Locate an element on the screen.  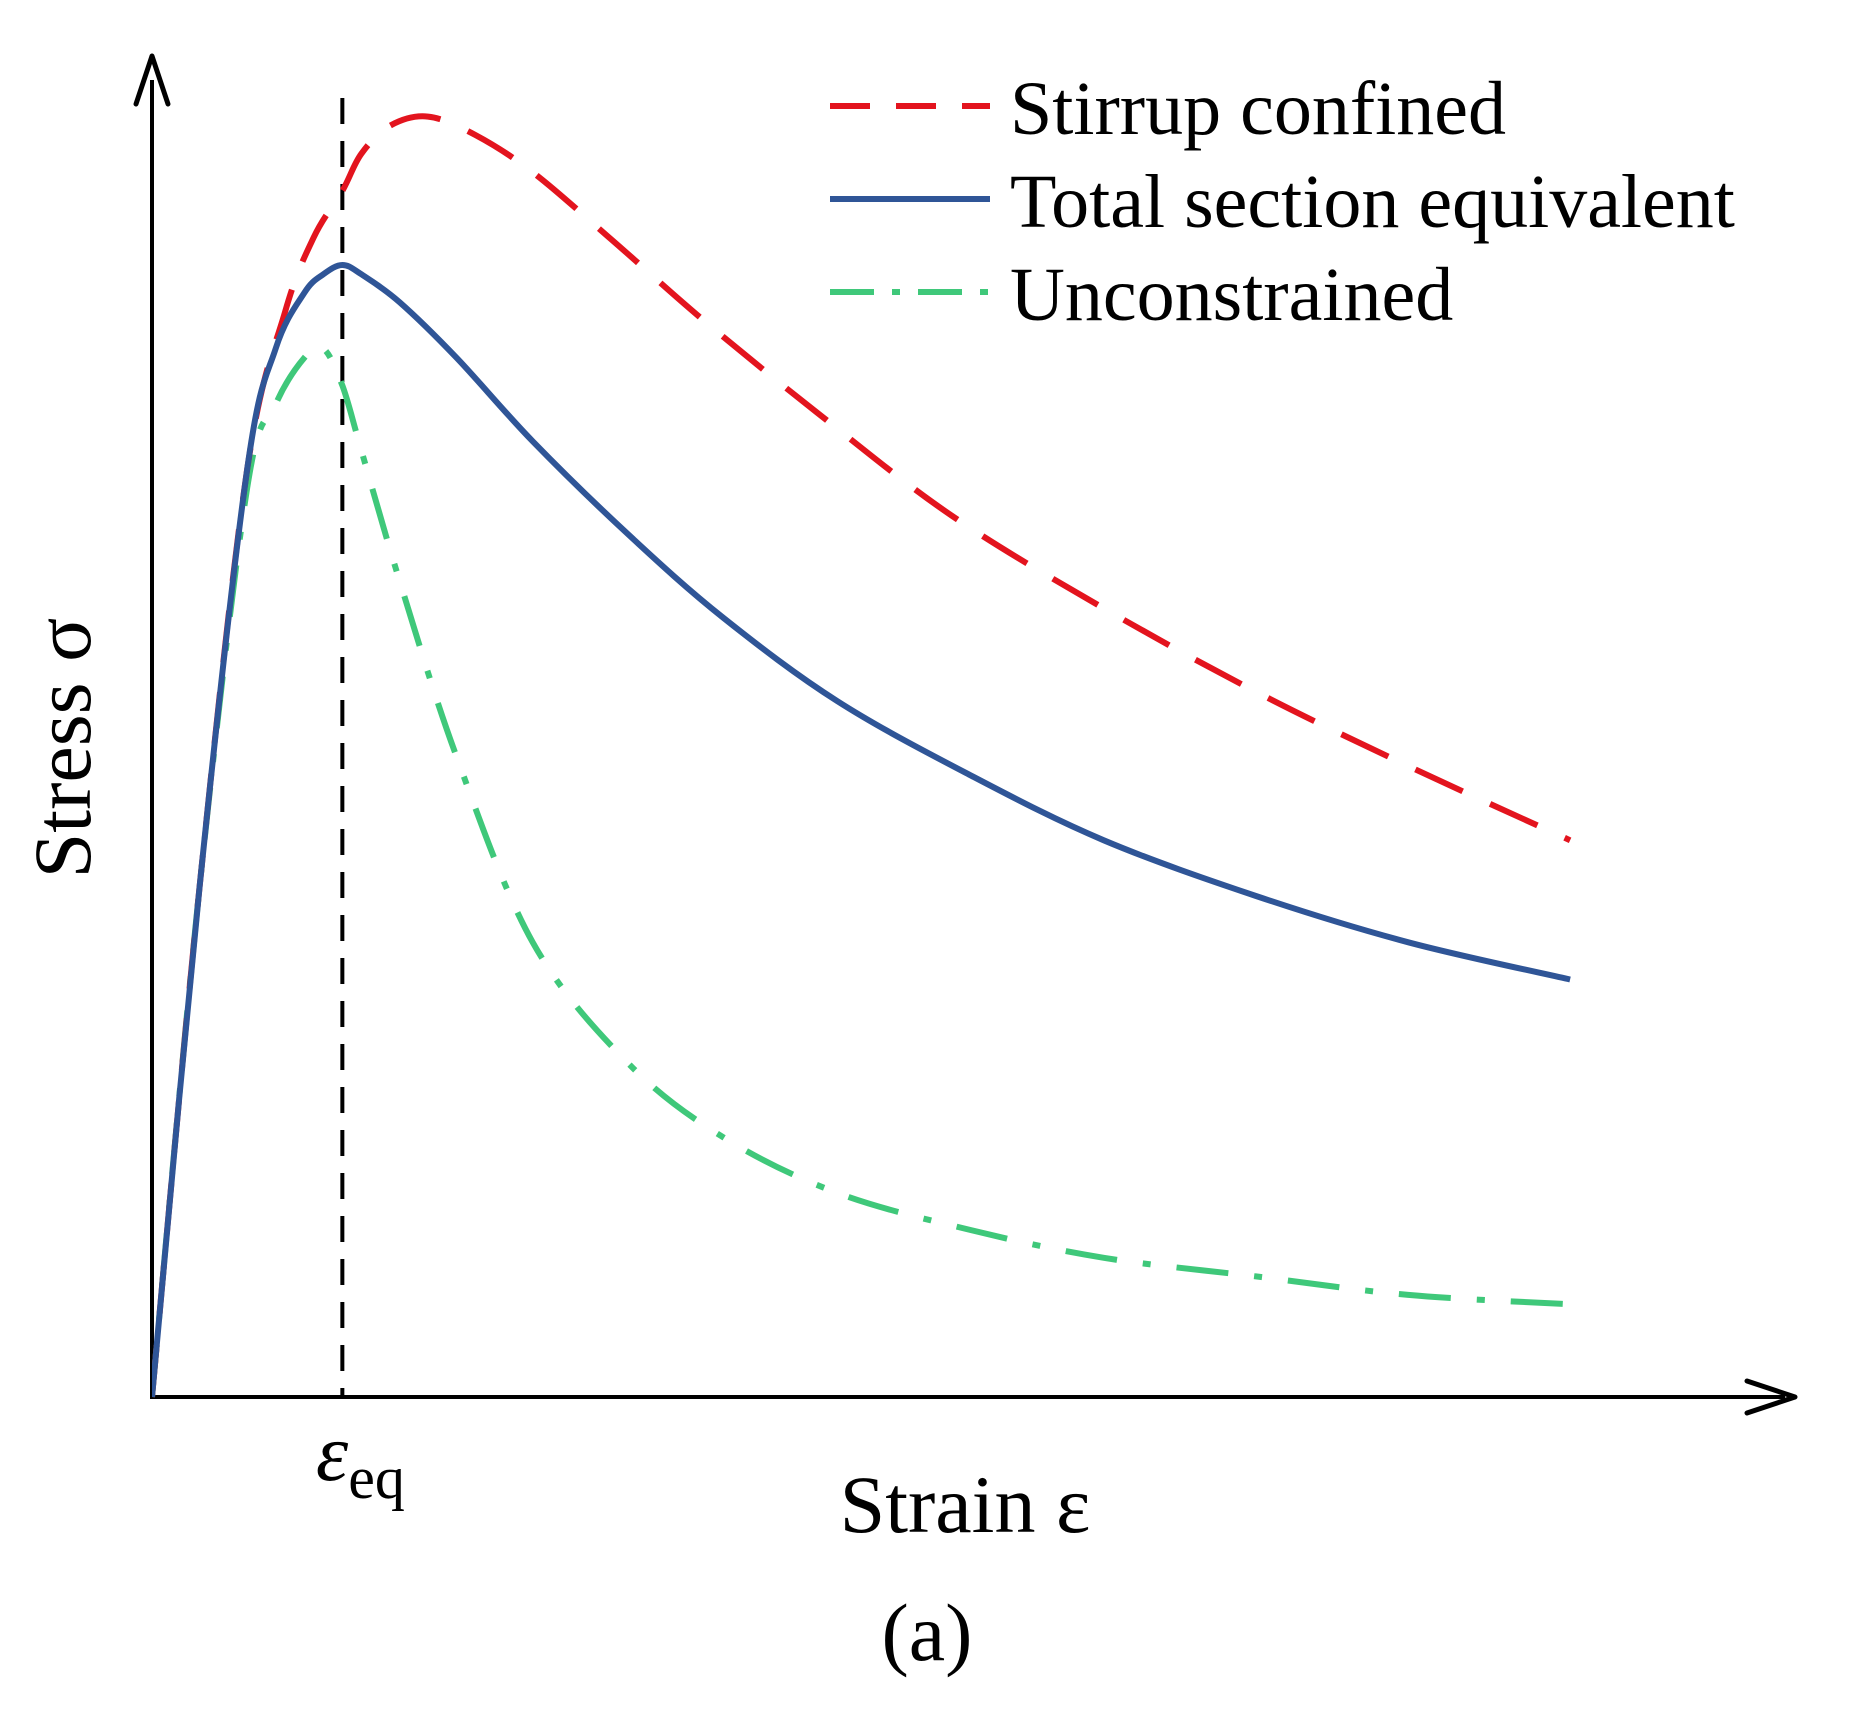
y-axis-arrow is located at coordinates (152, 80).